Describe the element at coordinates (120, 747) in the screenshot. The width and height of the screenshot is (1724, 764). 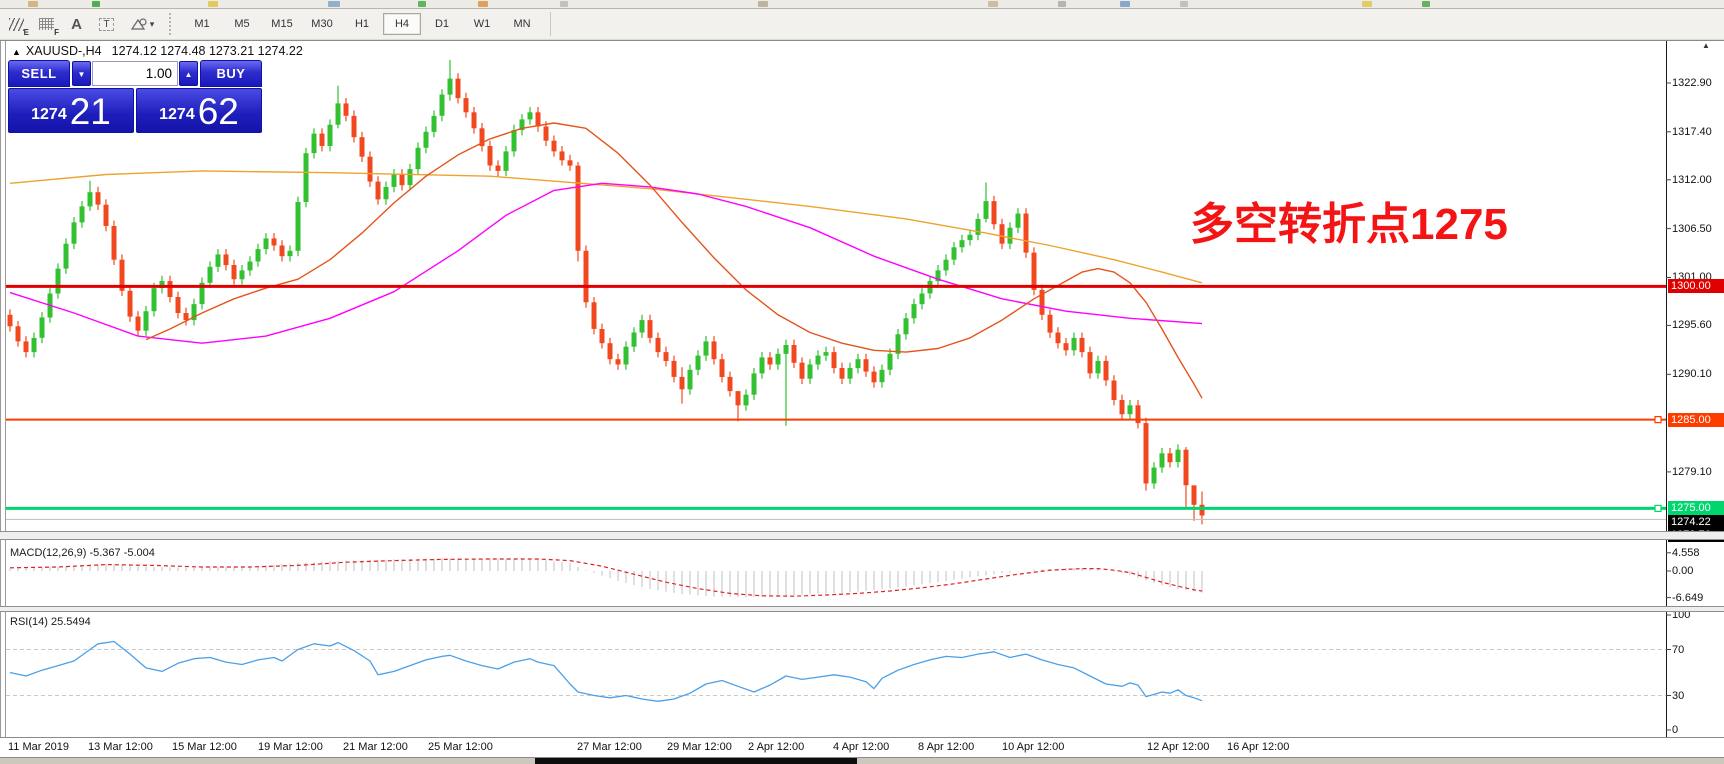
I see `time-axis-label: 13 Mar 12:00` at that location.